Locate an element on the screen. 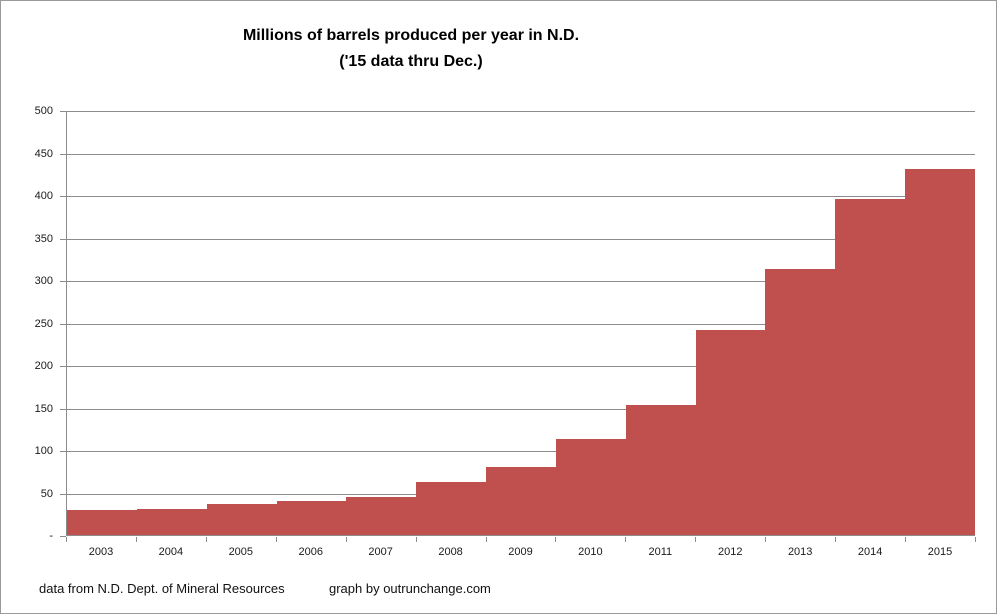  x-tick-label-2013: 2013 is located at coordinates (800, 552).